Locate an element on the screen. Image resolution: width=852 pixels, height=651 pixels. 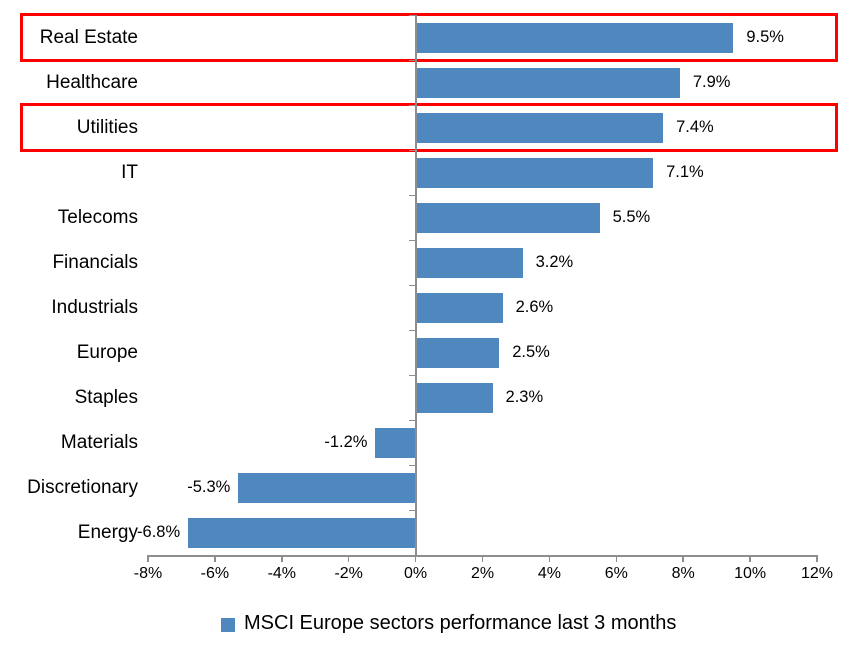
value-label: 3.2% is located at coordinates (554, 262).